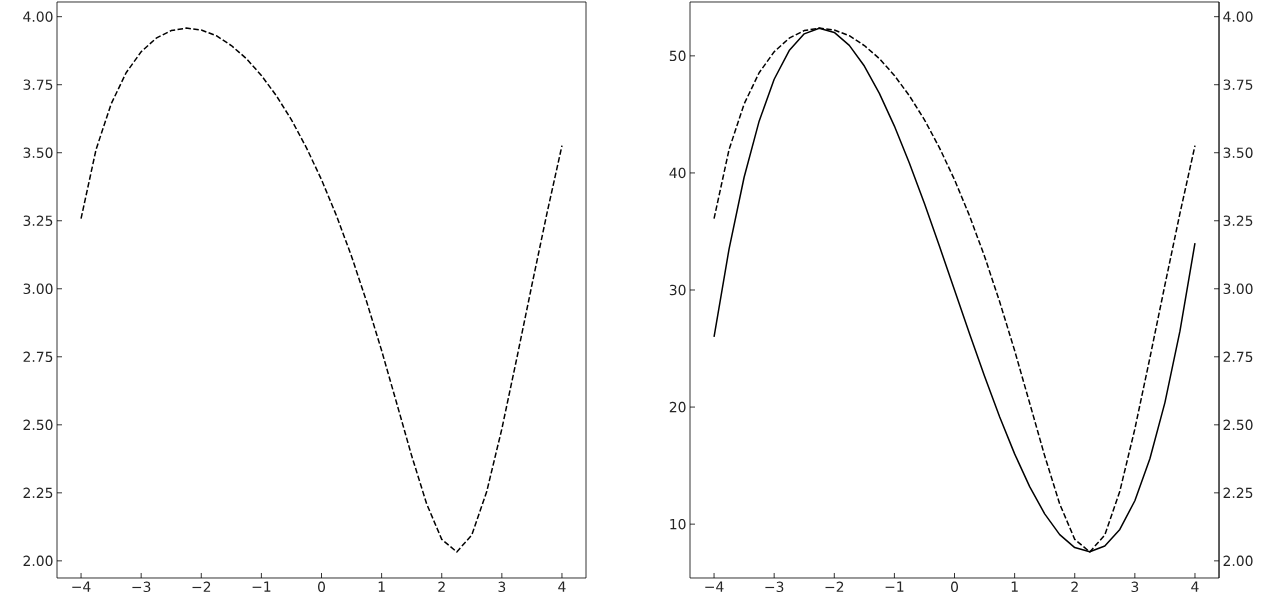 The image size is (1281, 616). I want to click on y2-tick-label: 2.25, so click(1238, 493).